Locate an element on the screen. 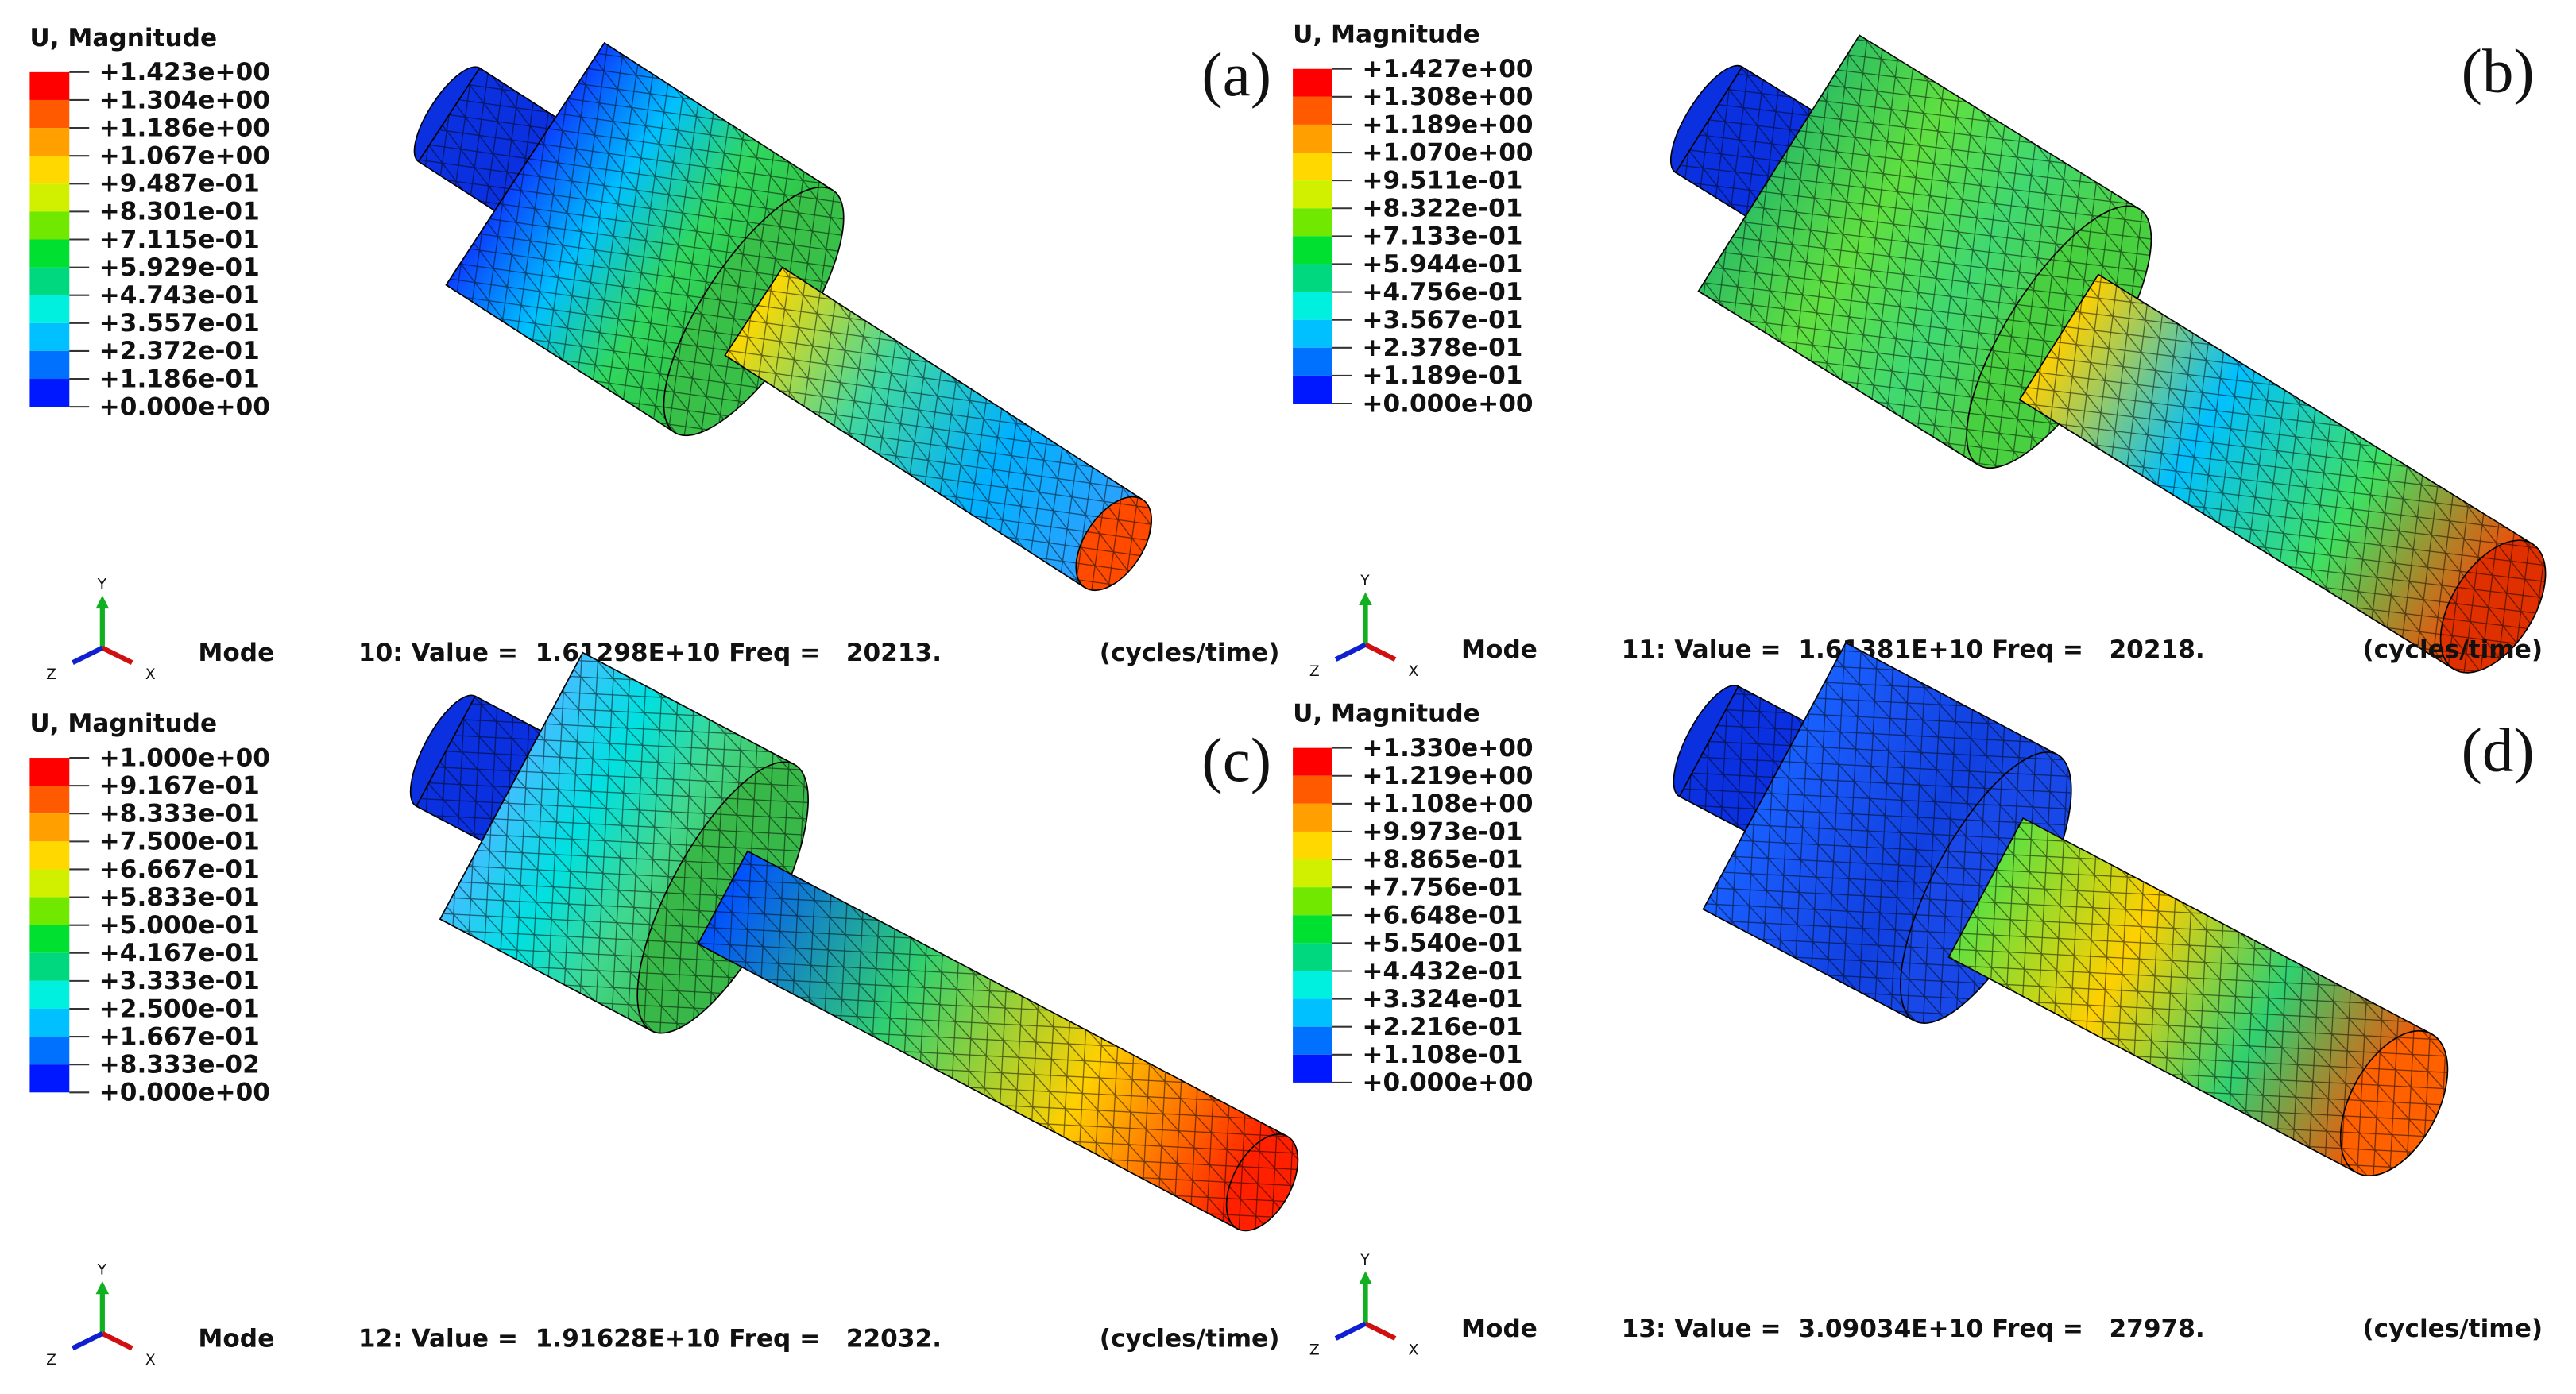 The height and width of the screenshot is (1394, 2576). mode-info: 10: Value = 1.61298E+10 Freq = 20213. is located at coordinates (650, 653).